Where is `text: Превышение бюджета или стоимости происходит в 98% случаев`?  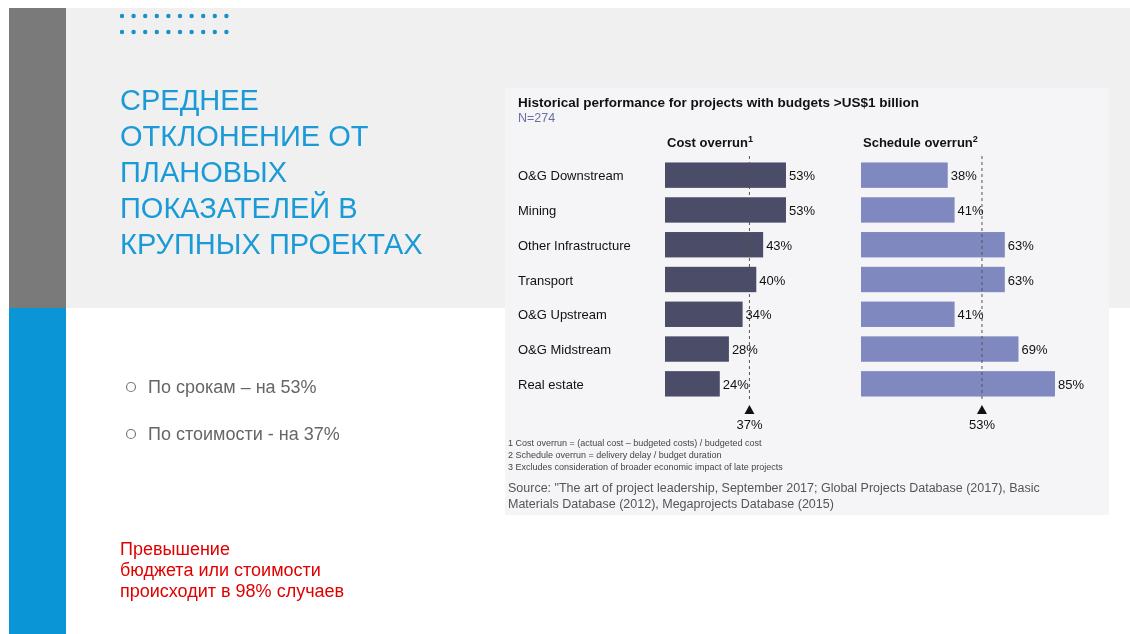
text: Превышение бюджета или стоимости происходит в 98% случаев is located at coordinates (232, 570).